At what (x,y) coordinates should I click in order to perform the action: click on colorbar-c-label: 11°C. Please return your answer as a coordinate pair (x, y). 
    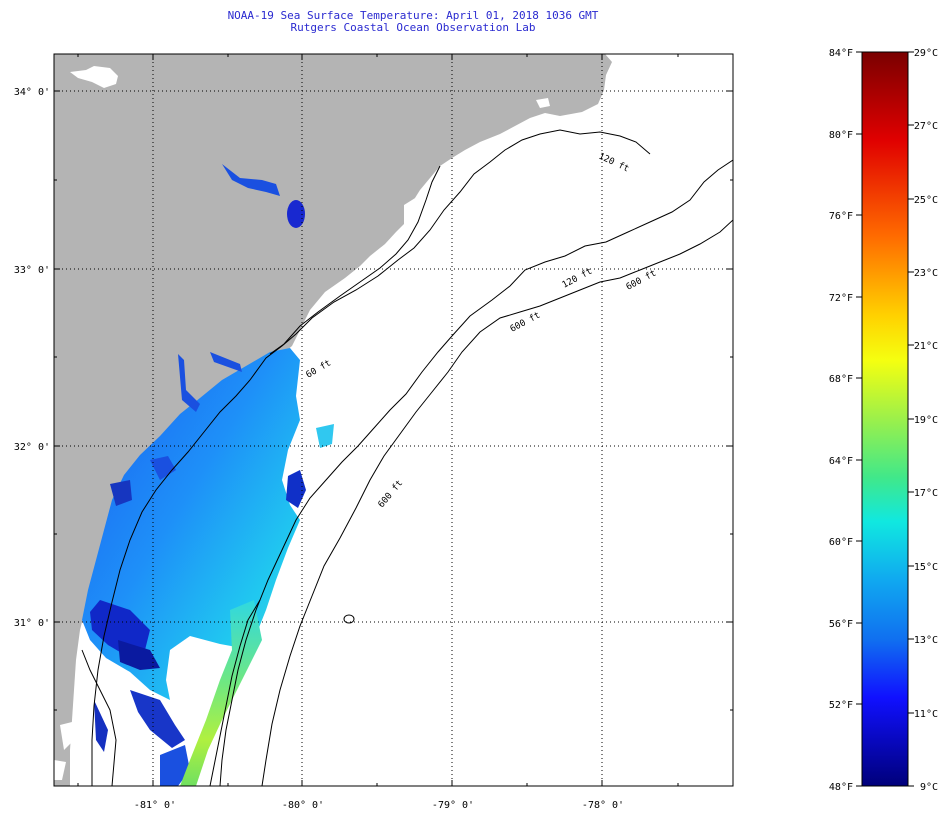
    Looking at the image, I should click on (926, 714).